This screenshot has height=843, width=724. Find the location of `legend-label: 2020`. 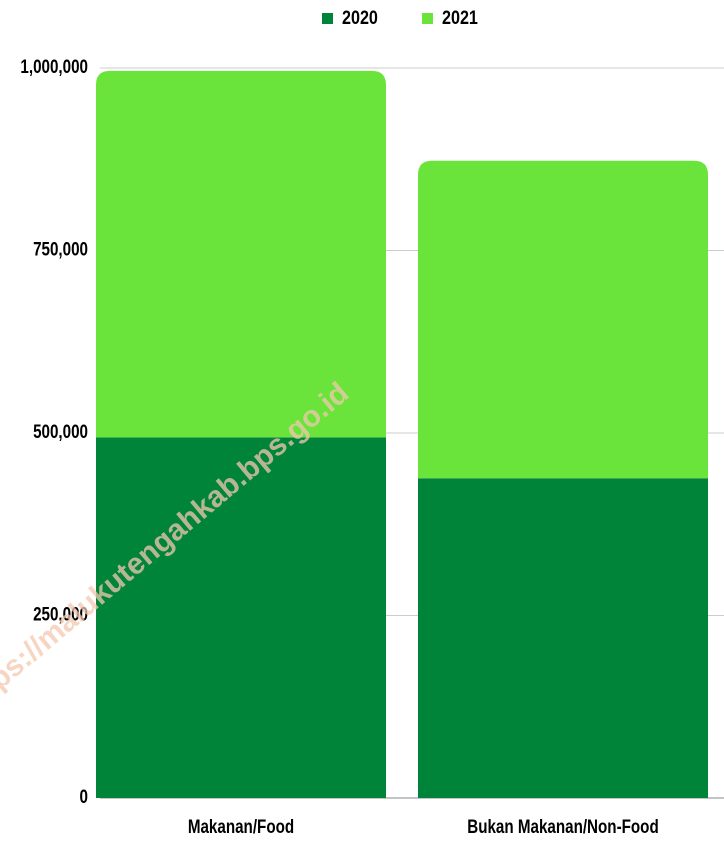

legend-label: 2020 is located at coordinates (360, 18).